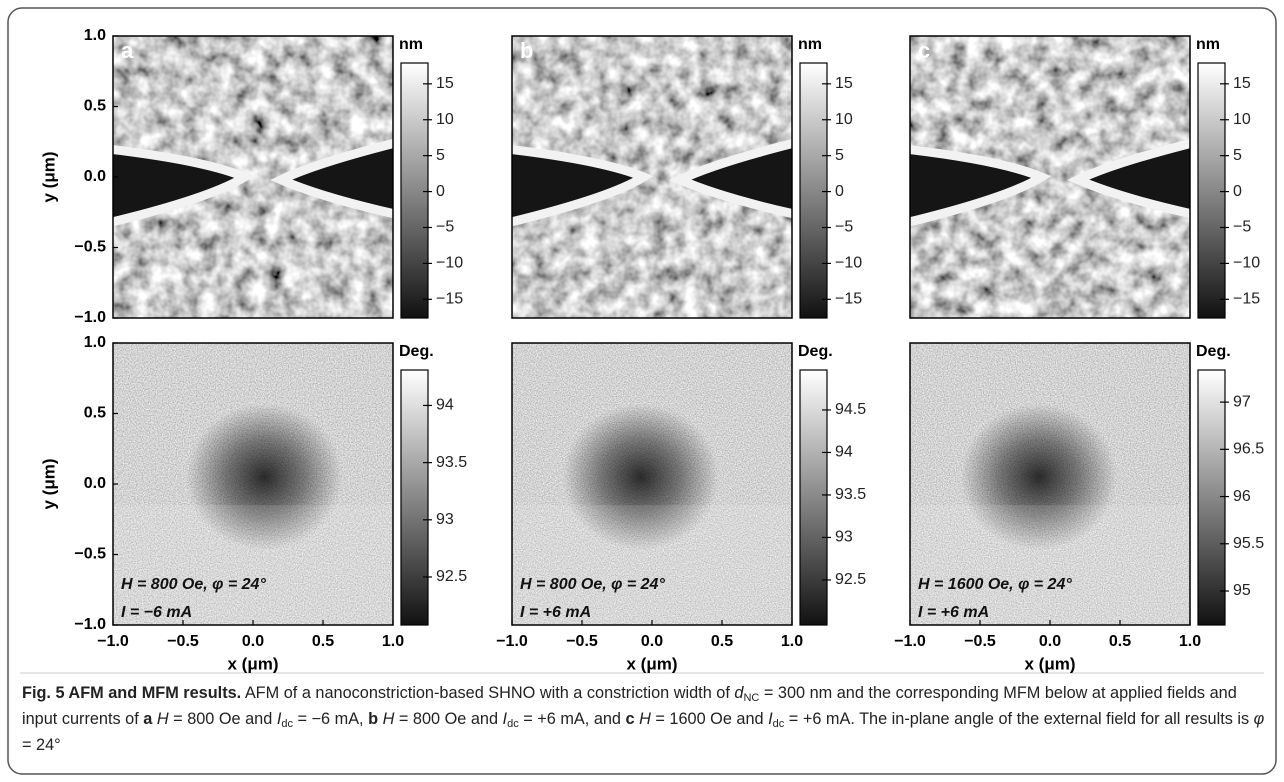  I want to click on colorbar-tick-label: 93.5, so click(451, 462).